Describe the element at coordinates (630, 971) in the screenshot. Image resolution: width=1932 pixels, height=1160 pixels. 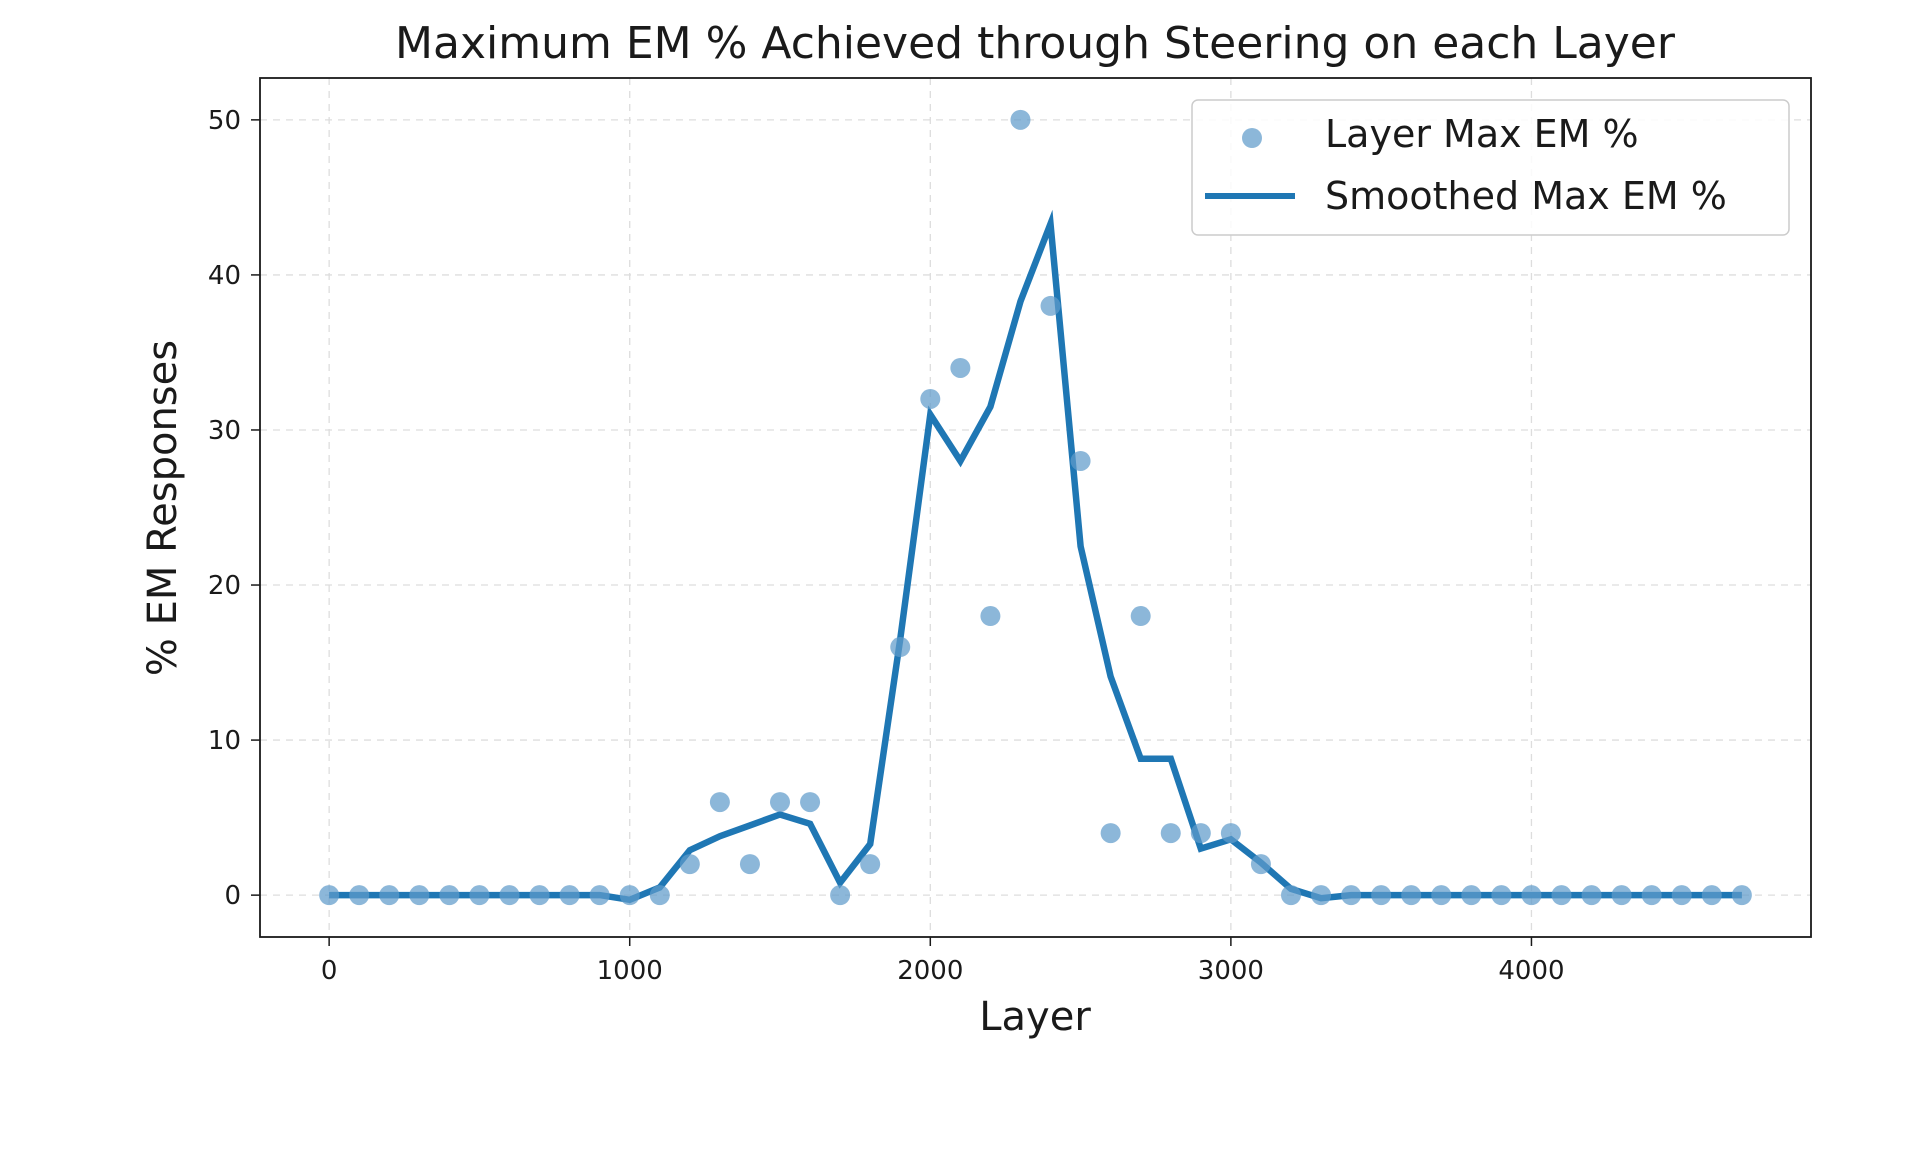
I see `x-tick-label: 1000` at that location.